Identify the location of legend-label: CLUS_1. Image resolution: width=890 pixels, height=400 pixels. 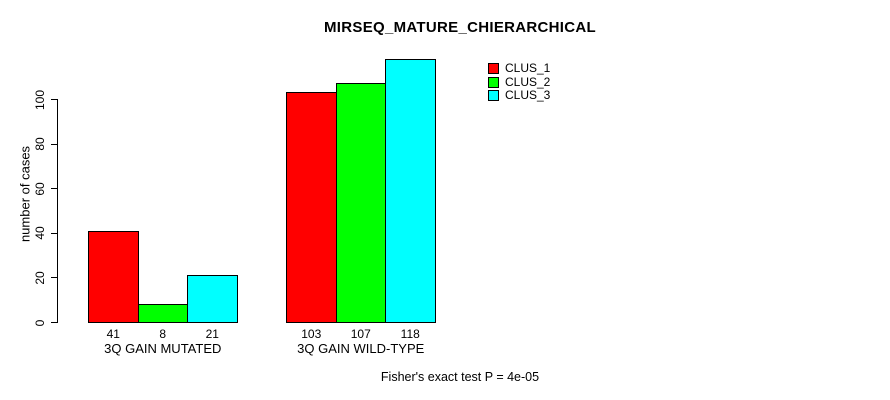
(528, 68).